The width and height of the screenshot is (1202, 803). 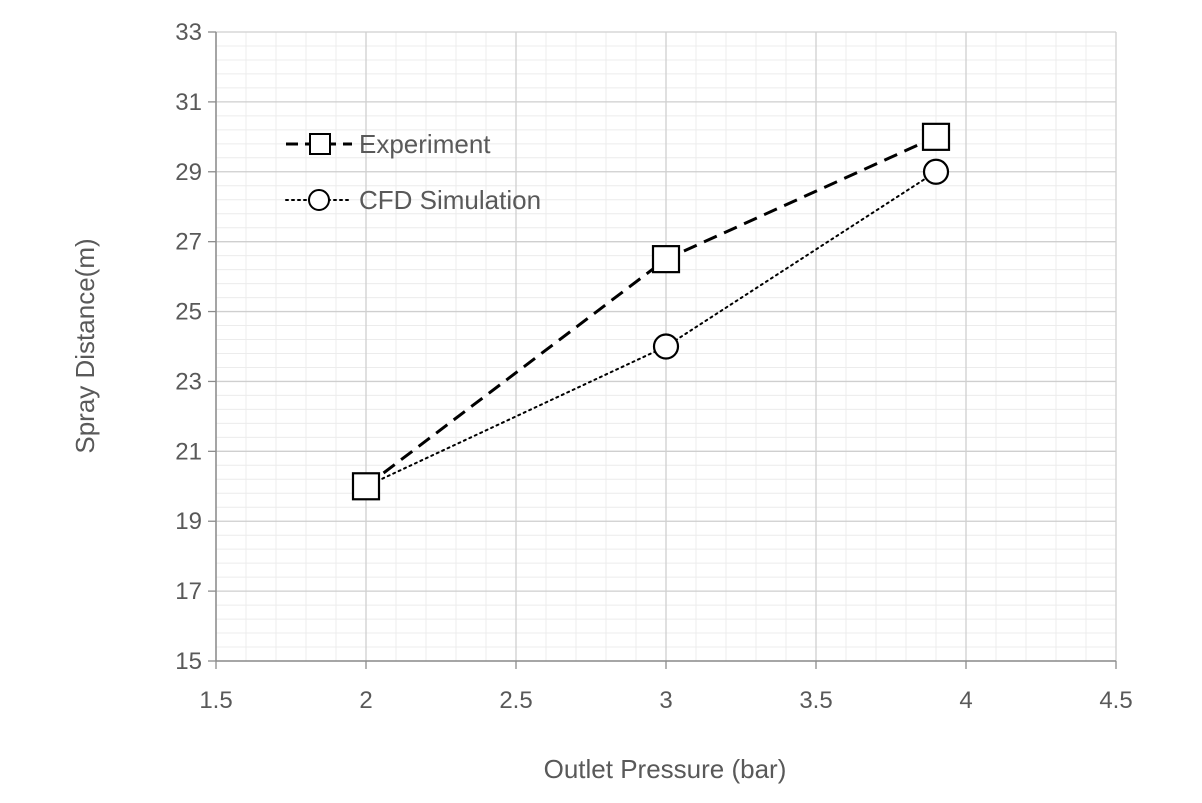 What do you see at coordinates (188, 521) in the screenshot?
I see `y-tick-label: 19` at bounding box center [188, 521].